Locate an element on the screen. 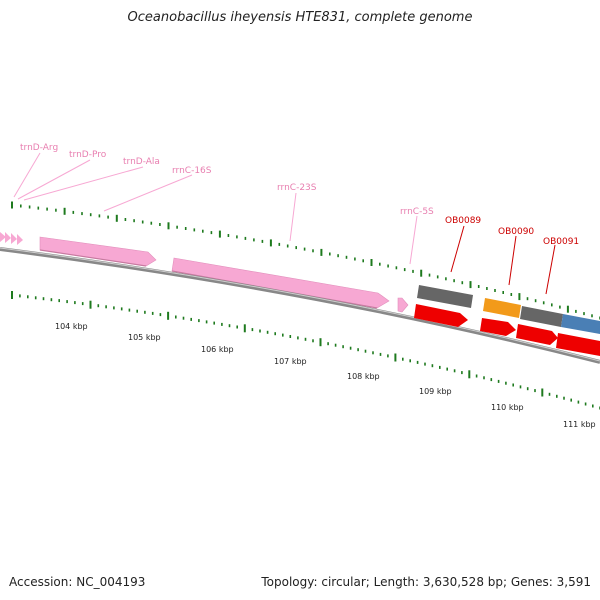 The height and width of the screenshot is (600, 600). OB0090-block is located at coordinates (502, 308).